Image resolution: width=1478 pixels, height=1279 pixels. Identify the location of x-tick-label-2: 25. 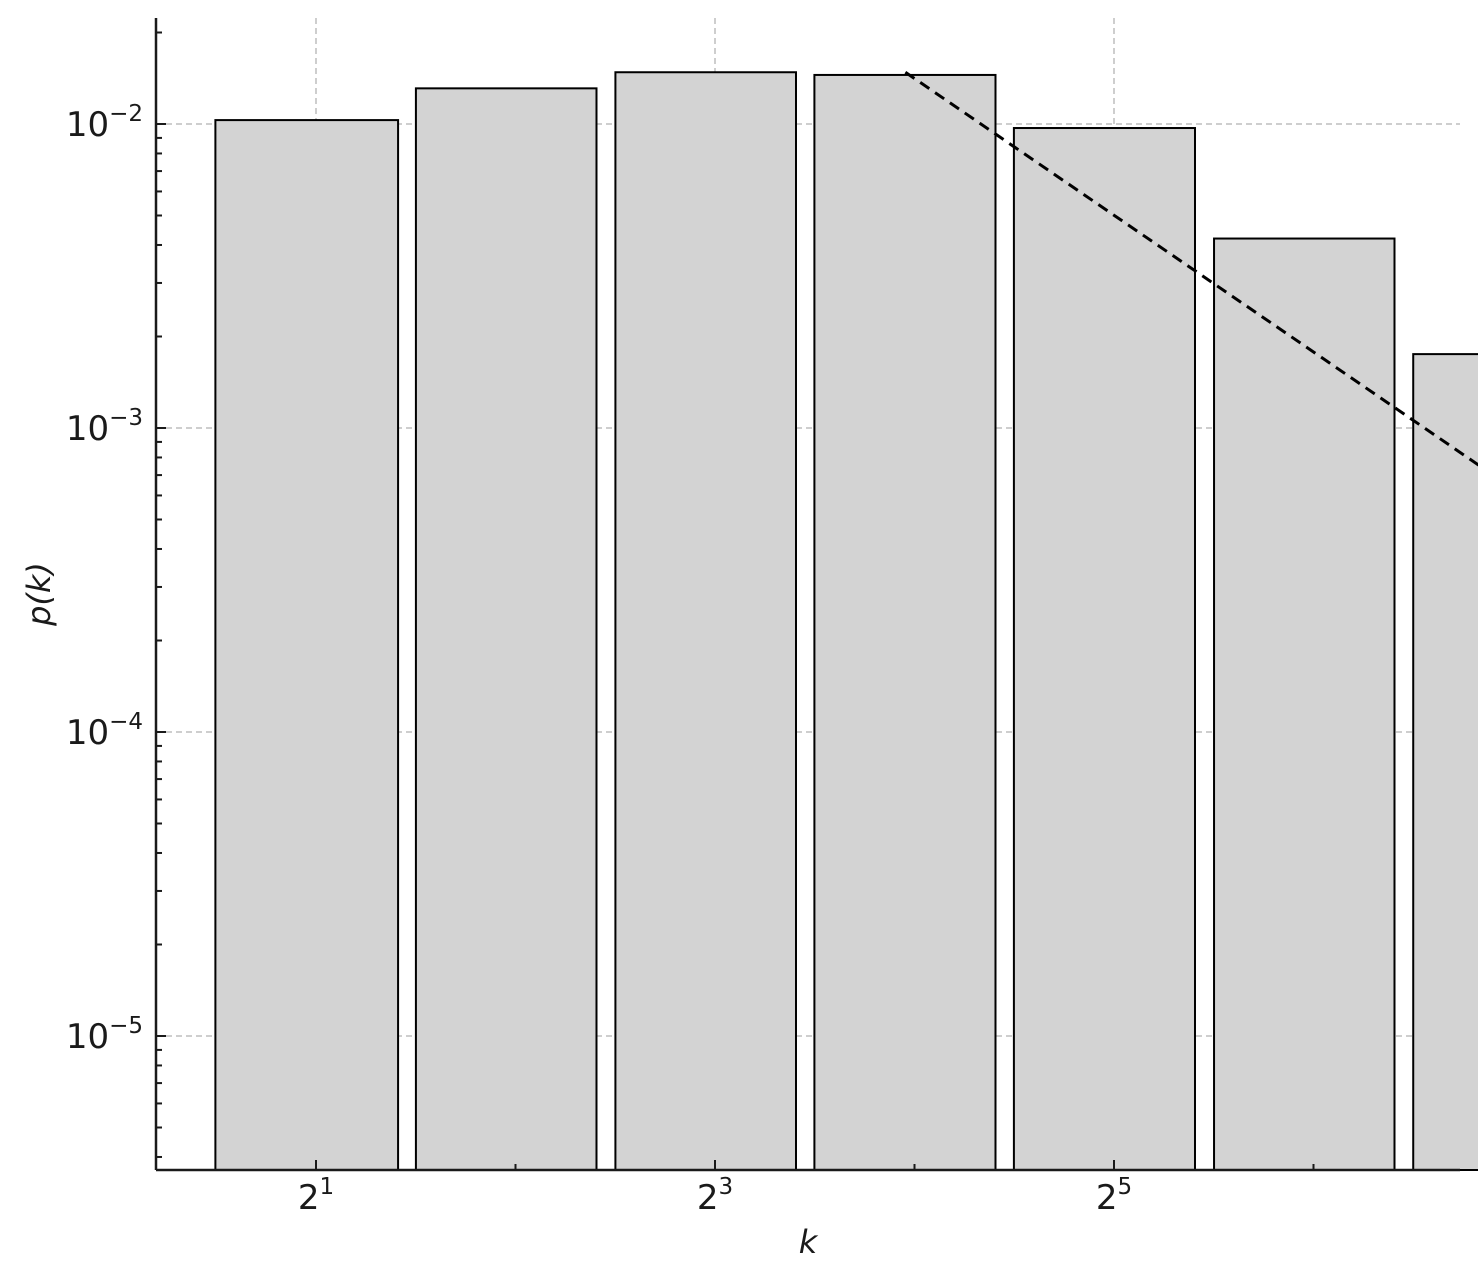
(1114, 1196).